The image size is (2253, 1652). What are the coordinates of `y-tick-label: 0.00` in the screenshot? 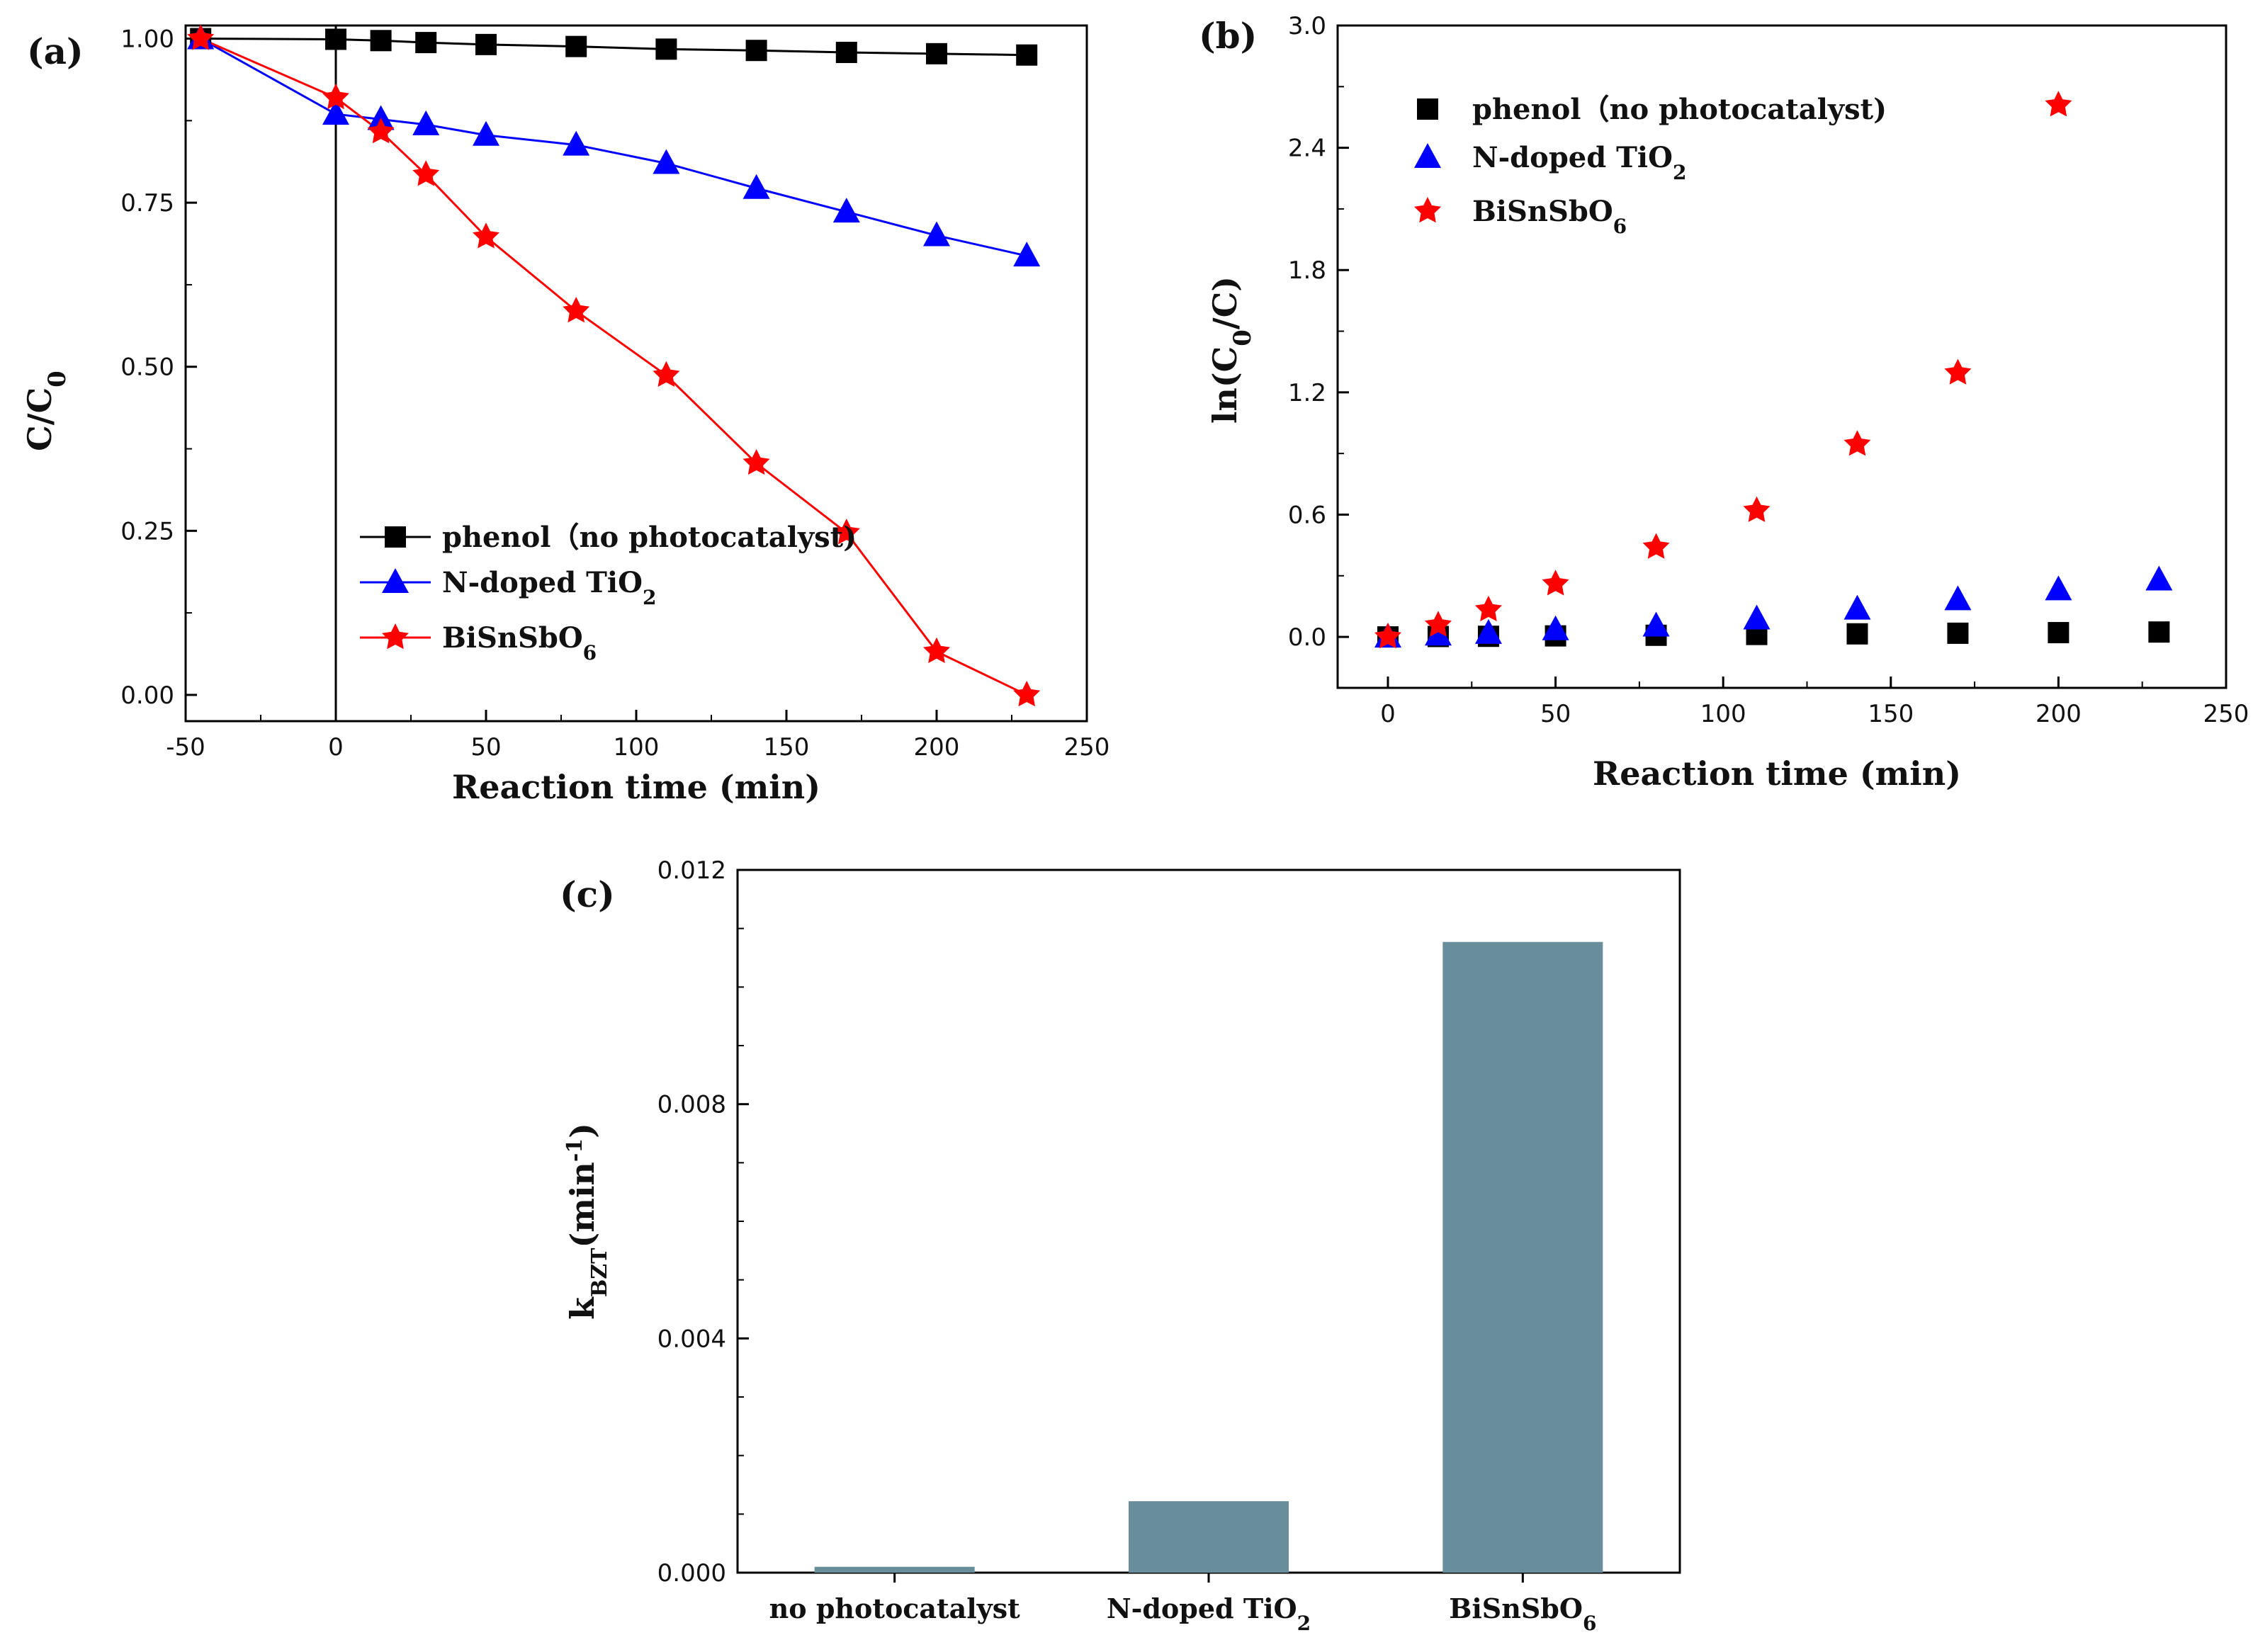 It's located at (147, 695).